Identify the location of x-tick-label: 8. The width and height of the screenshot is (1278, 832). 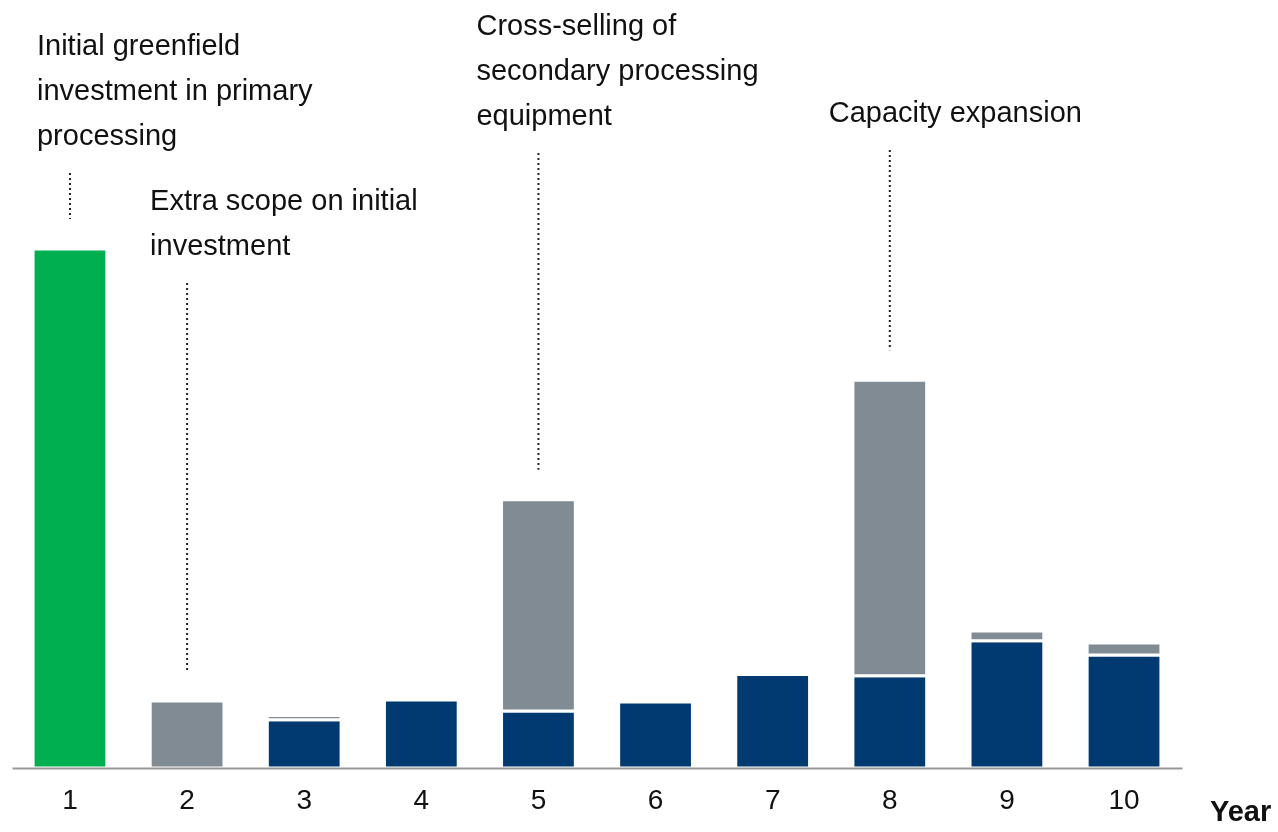
(890, 799).